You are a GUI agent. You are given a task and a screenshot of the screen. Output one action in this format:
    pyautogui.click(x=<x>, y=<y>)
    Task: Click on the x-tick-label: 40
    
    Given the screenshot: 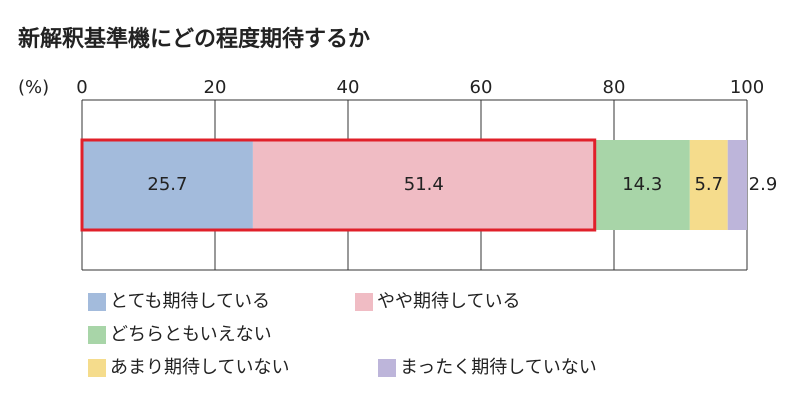 What is the action you would take?
    pyautogui.click(x=348, y=87)
    